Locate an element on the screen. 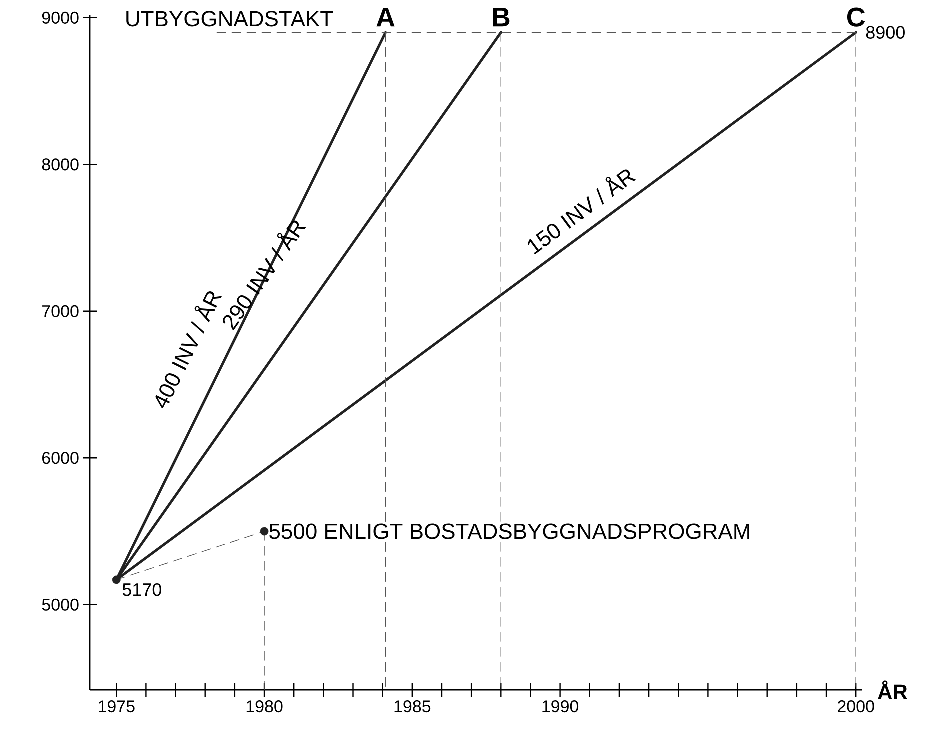 This screenshot has width=945, height=734. annotation: 5170 is located at coordinates (142, 589).